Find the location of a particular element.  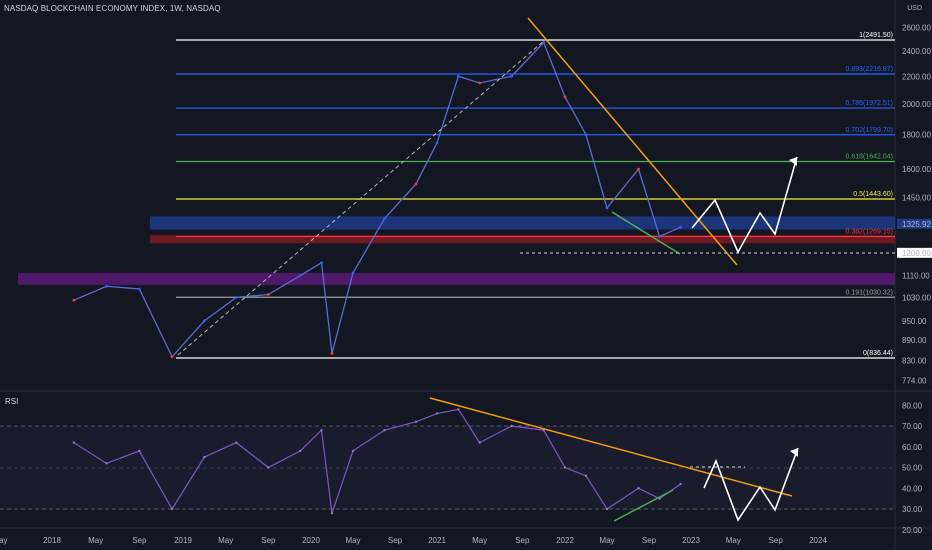

rsi-projection-arrow-icon is located at coordinates (794, 452).